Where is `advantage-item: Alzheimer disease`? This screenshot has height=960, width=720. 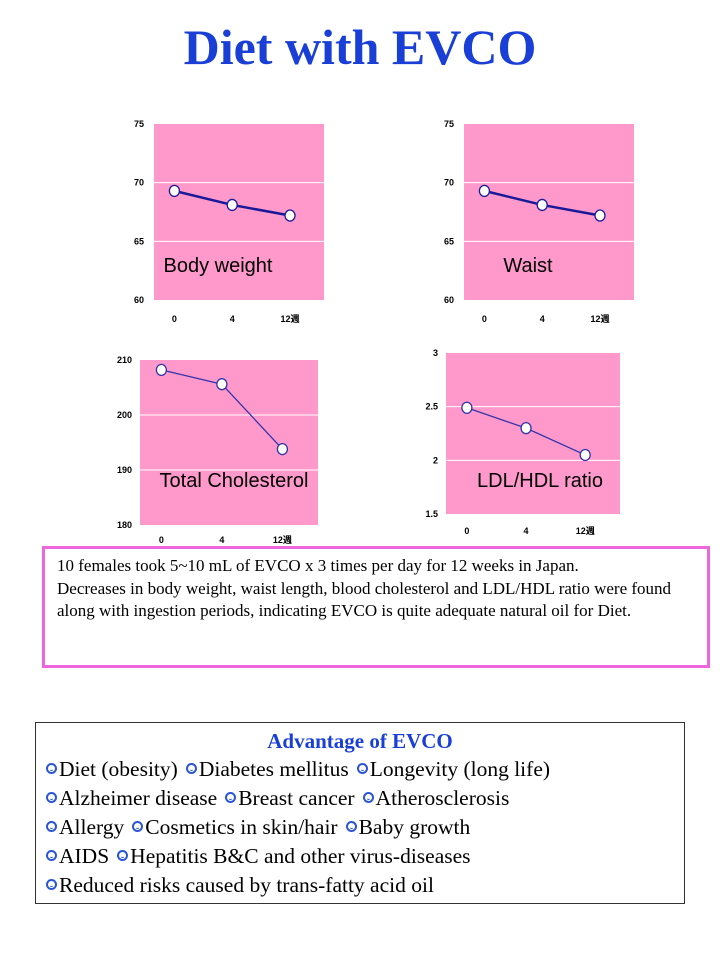
advantage-item: Alzheimer disease is located at coordinates (131, 798).